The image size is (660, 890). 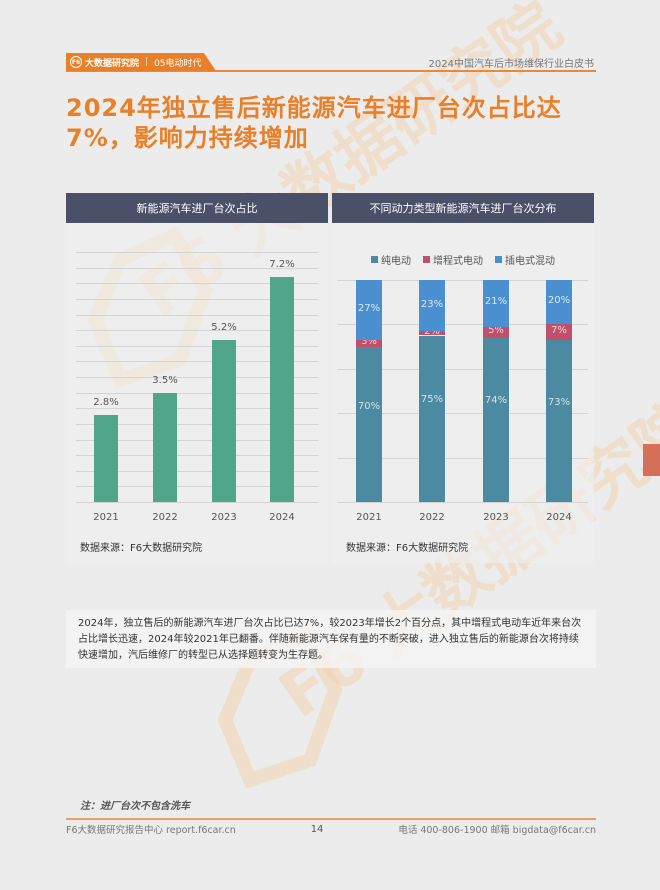 I want to click on legend-item-phev: 插电式混动, so click(x=525, y=259).